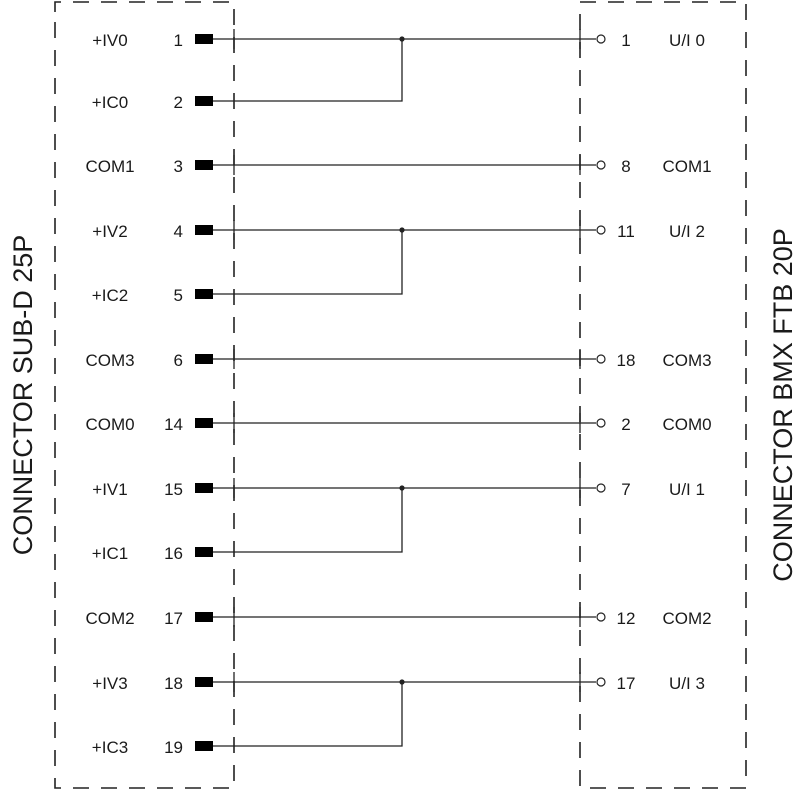  Describe the element at coordinates (173, 618) in the screenshot. I see `left-pin-number: 17` at that location.